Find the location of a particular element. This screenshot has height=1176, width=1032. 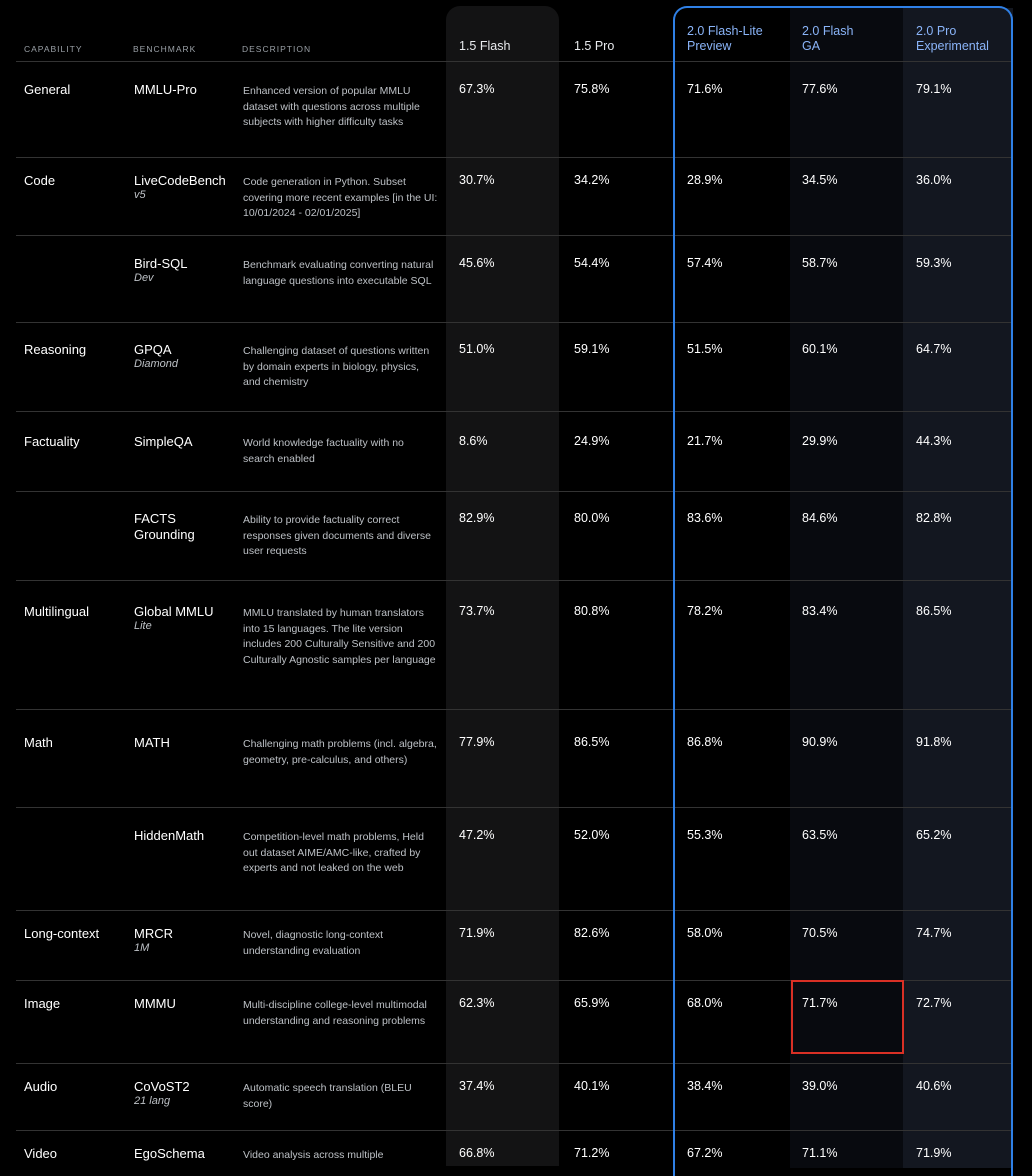

capability-label: Image is located at coordinates (42, 1003).